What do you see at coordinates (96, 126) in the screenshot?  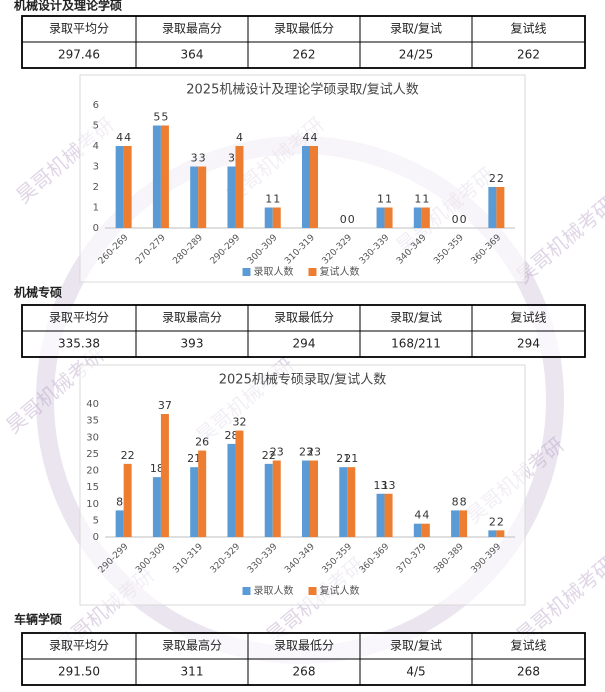 I see `y-tick-label: 5` at bounding box center [96, 126].